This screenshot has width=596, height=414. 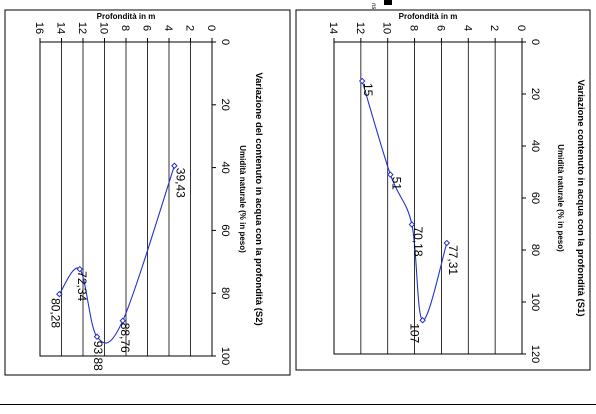 I want to click on data-label: 51, so click(x=396, y=184).